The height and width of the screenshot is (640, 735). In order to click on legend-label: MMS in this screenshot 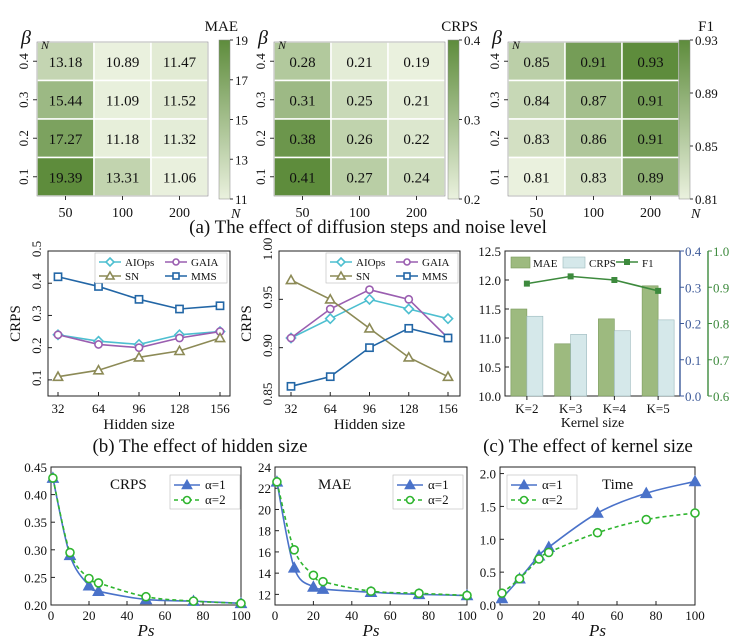, I will do `click(204, 277)`.